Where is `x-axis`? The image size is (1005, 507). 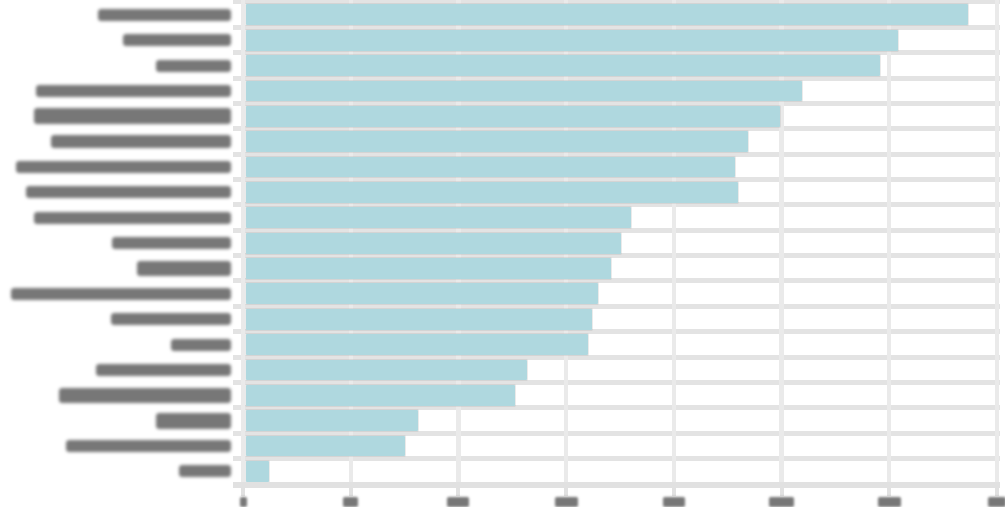
x-axis is located at coordinates (502, 494).